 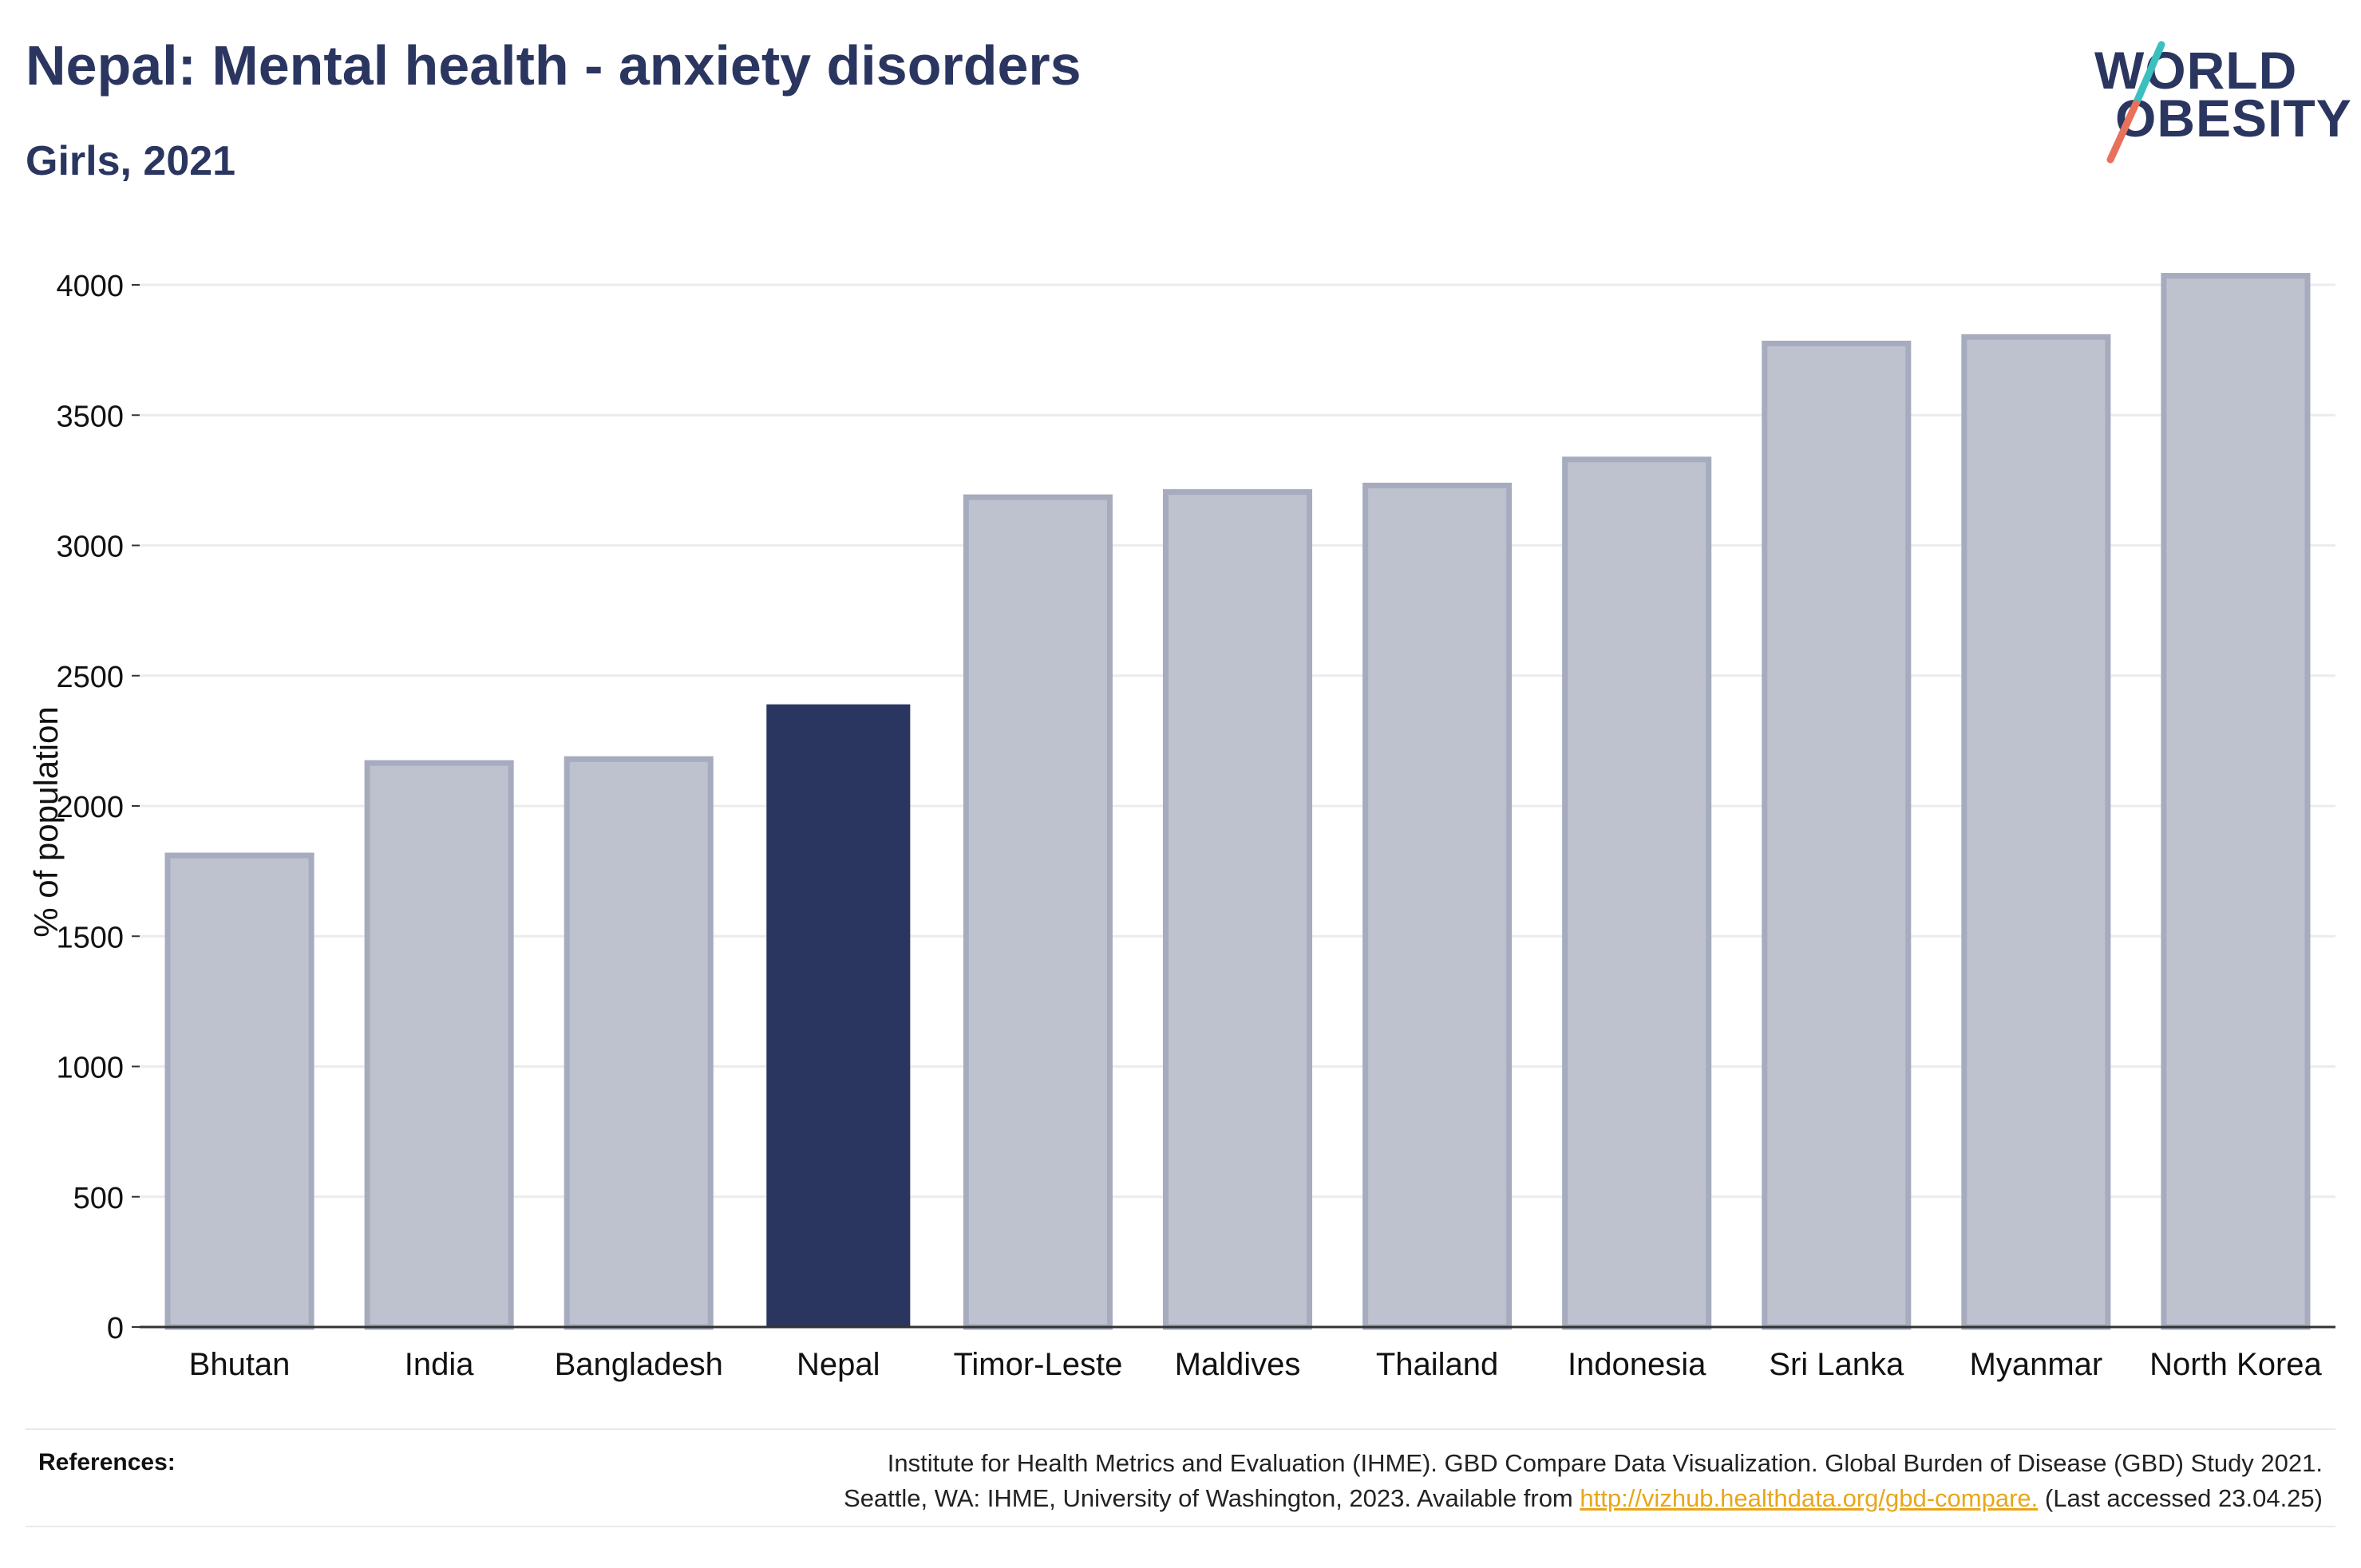 What do you see at coordinates (240, 1364) in the screenshot?
I see `x-tick-label: Bhutan` at bounding box center [240, 1364].